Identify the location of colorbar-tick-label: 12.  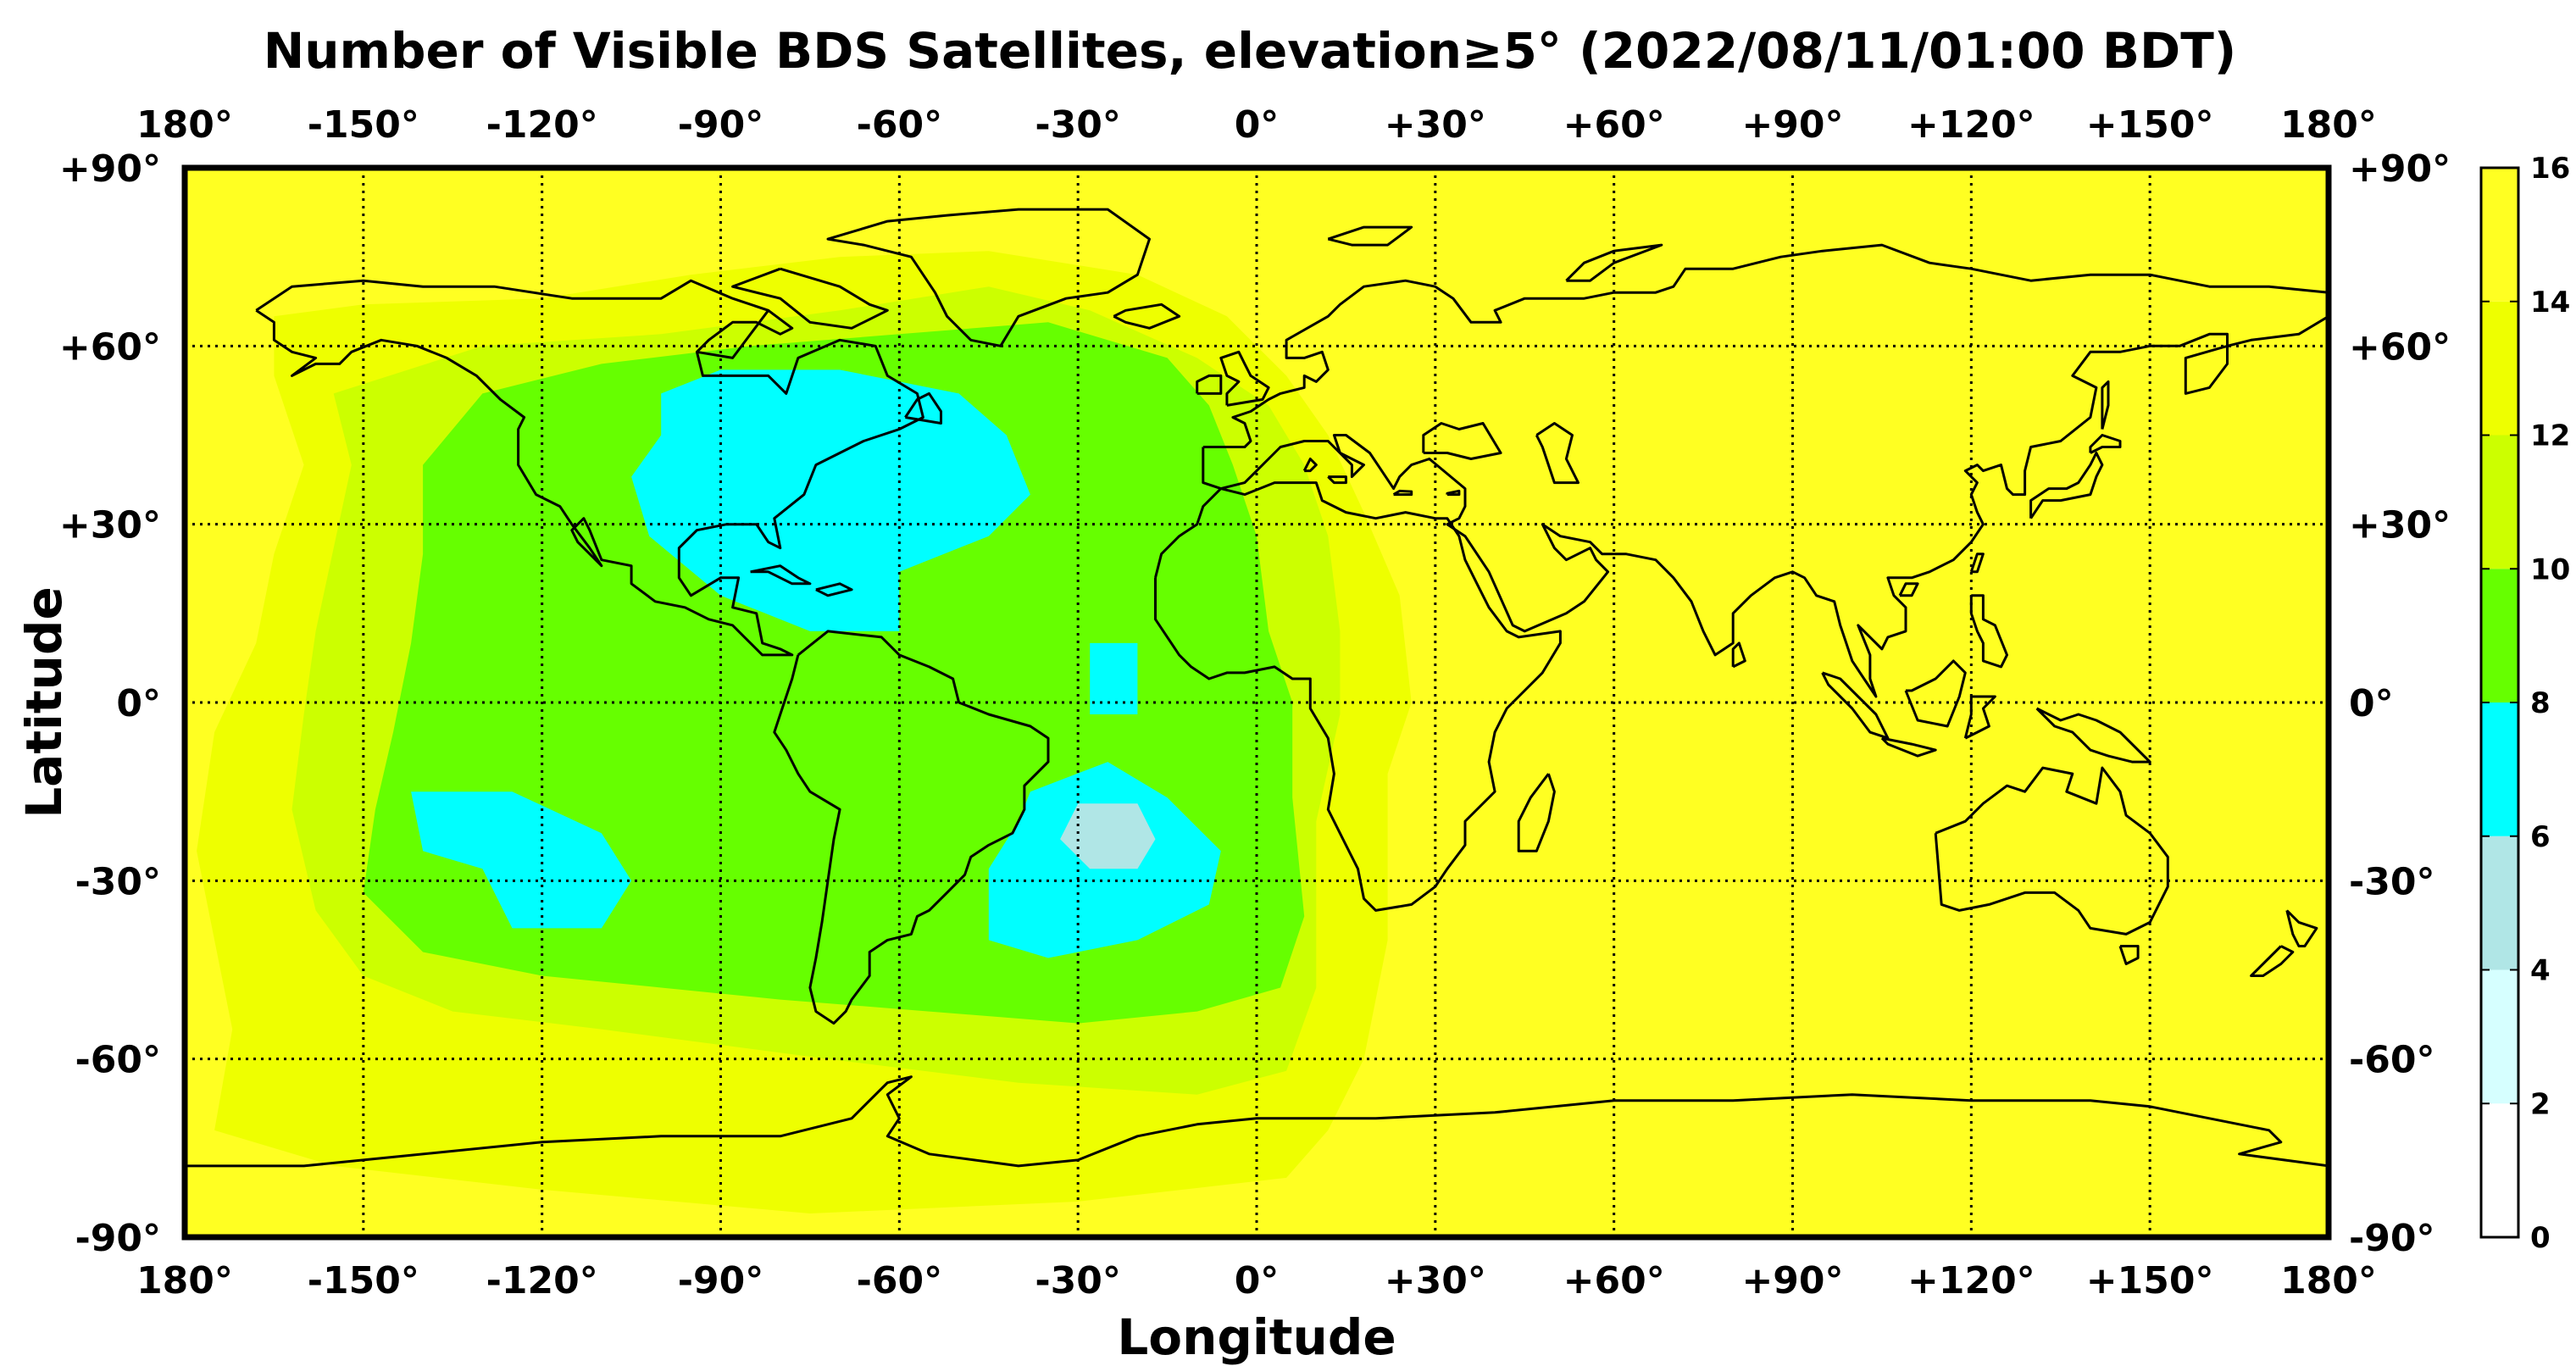
(2550, 436).